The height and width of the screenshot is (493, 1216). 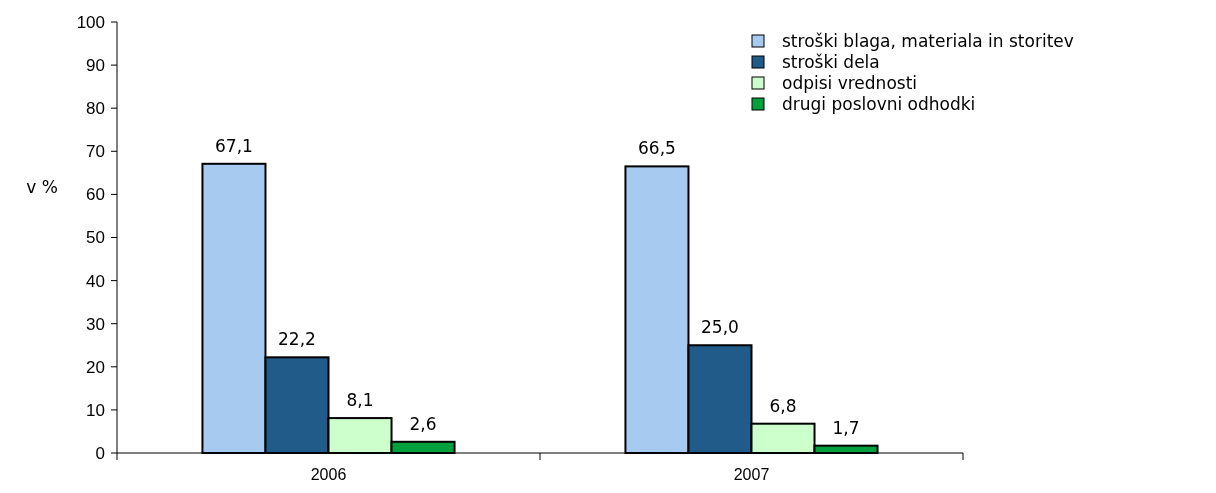 What do you see at coordinates (423, 423) in the screenshot?
I see `data-label: 2,6` at bounding box center [423, 423].